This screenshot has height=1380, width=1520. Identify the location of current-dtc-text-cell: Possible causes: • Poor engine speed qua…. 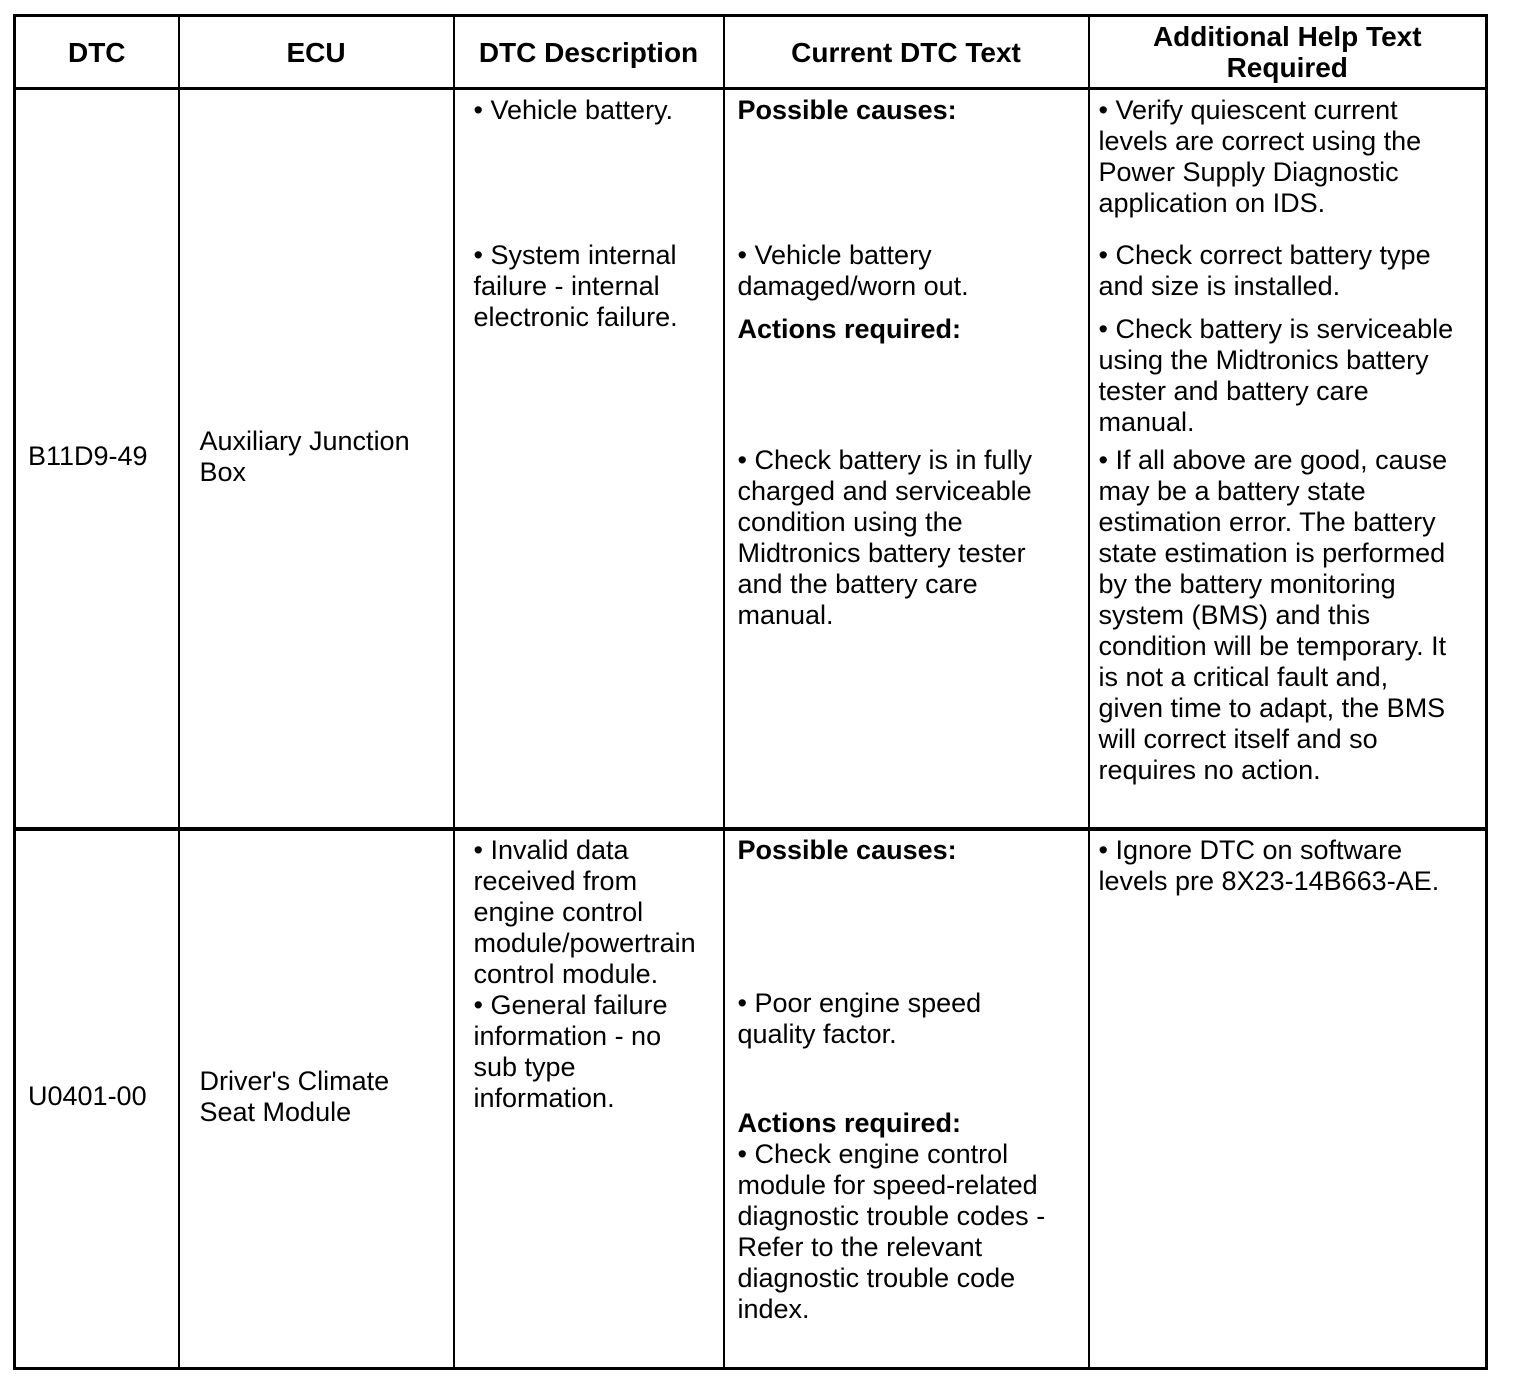
(906, 1098).